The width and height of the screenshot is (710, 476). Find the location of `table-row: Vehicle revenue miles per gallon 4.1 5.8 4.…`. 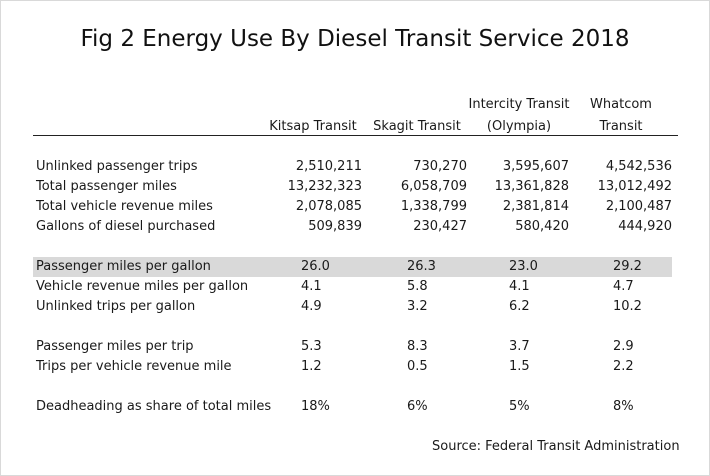

table-row: Vehicle revenue miles per gallon 4.1 5.8 4.… is located at coordinates (355, 287).